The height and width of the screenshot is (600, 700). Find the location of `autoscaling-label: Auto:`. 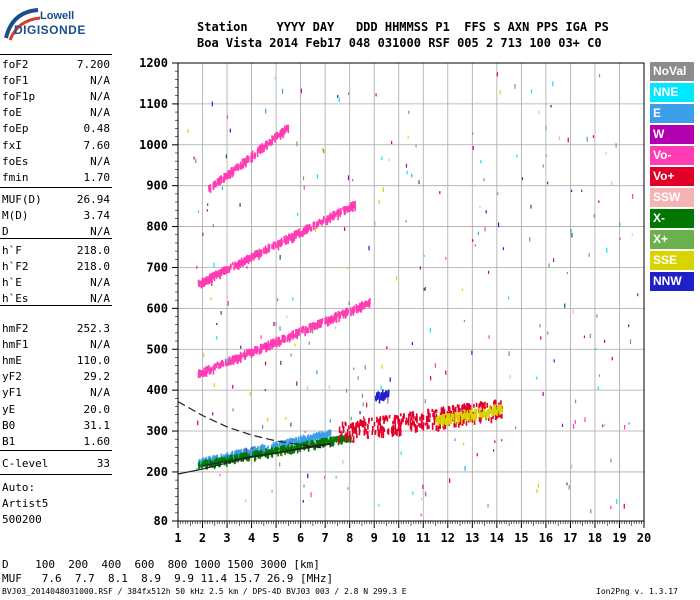

autoscaling-label: Auto: is located at coordinates (19, 487).